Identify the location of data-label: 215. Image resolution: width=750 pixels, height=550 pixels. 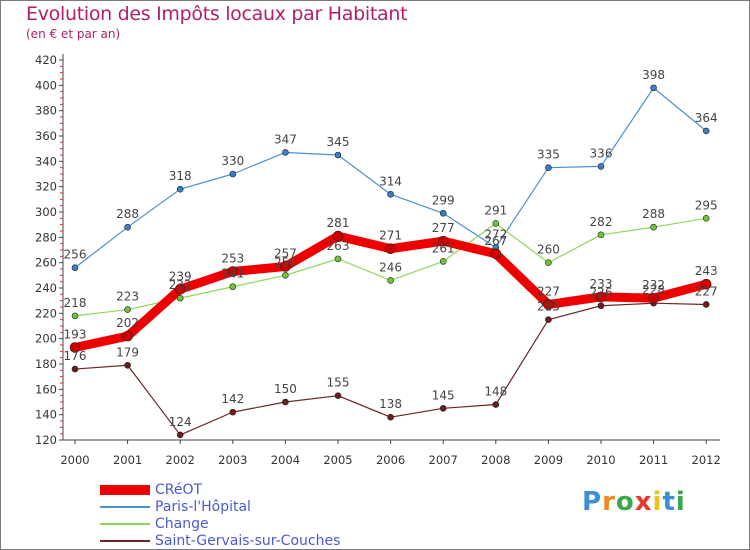
(548, 307).